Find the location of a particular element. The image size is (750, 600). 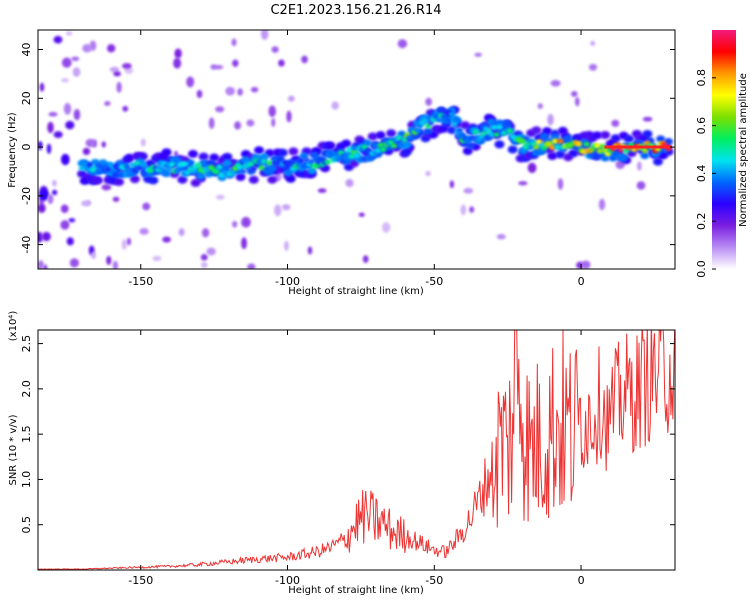

spectrogram-x-label: Height of straight line (km) is located at coordinates (356, 291).